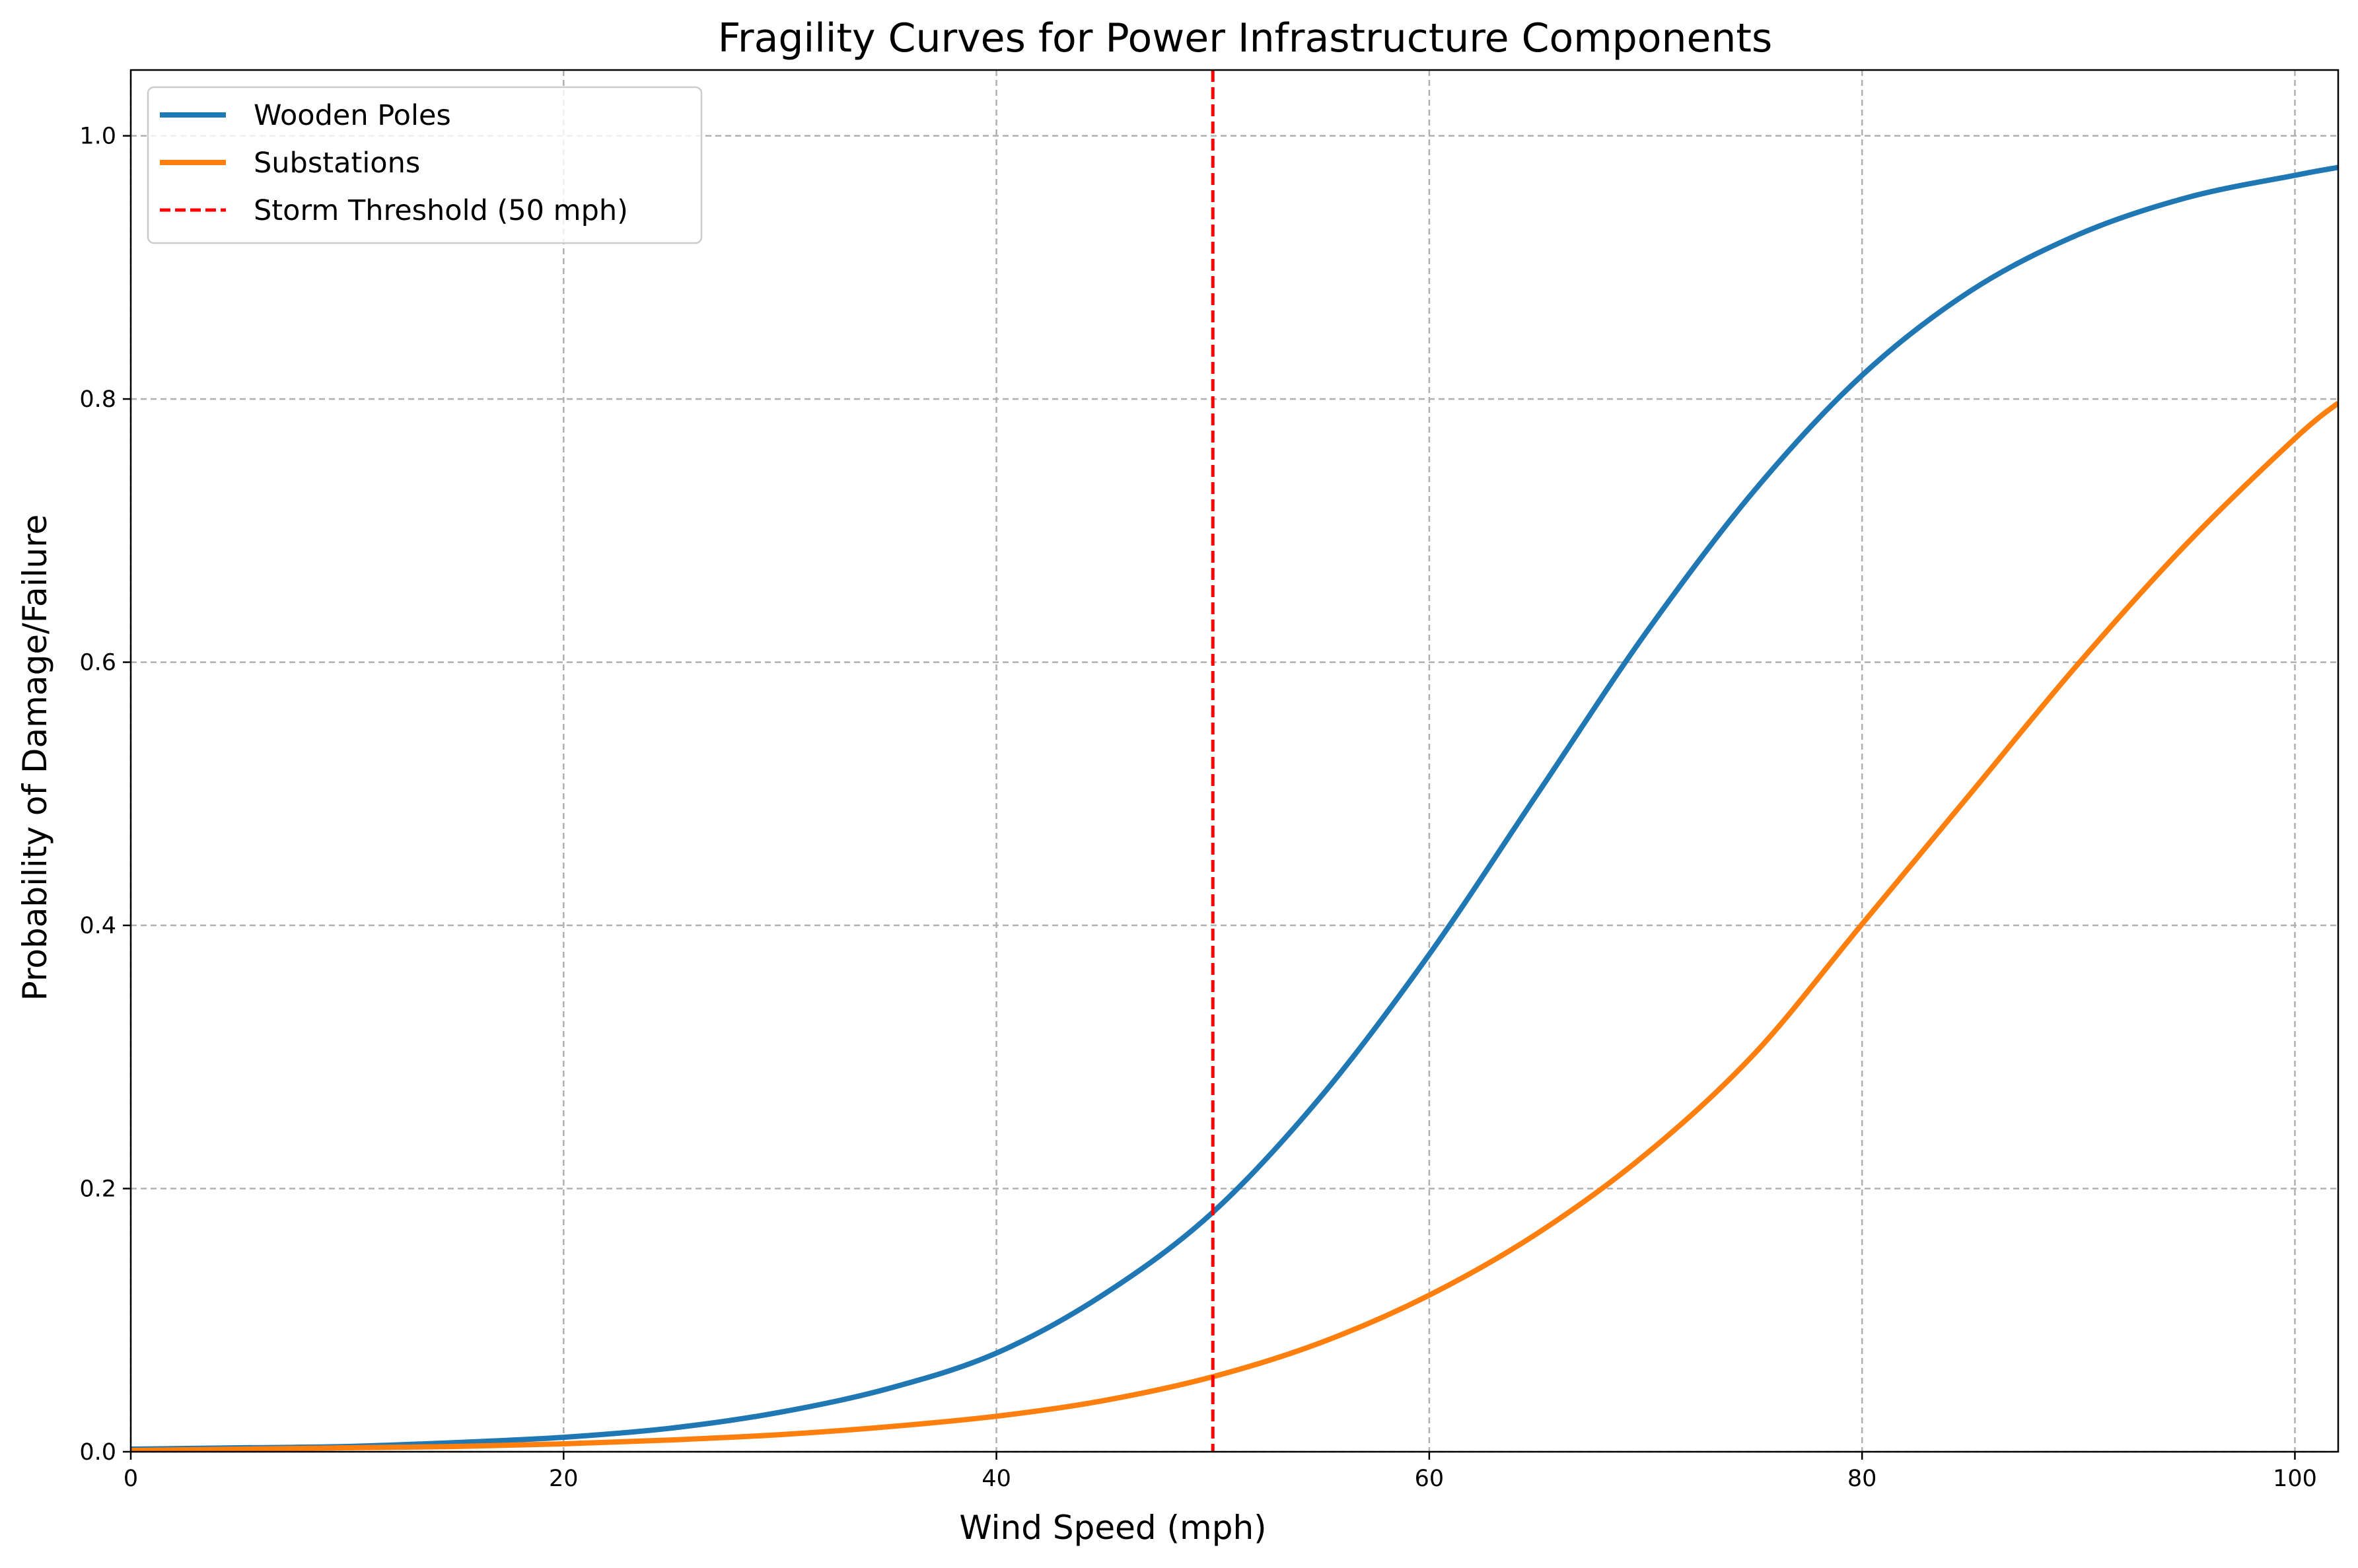  Describe the element at coordinates (97, 663) in the screenshot. I see `y-tick-label-3: 0.6` at that location.